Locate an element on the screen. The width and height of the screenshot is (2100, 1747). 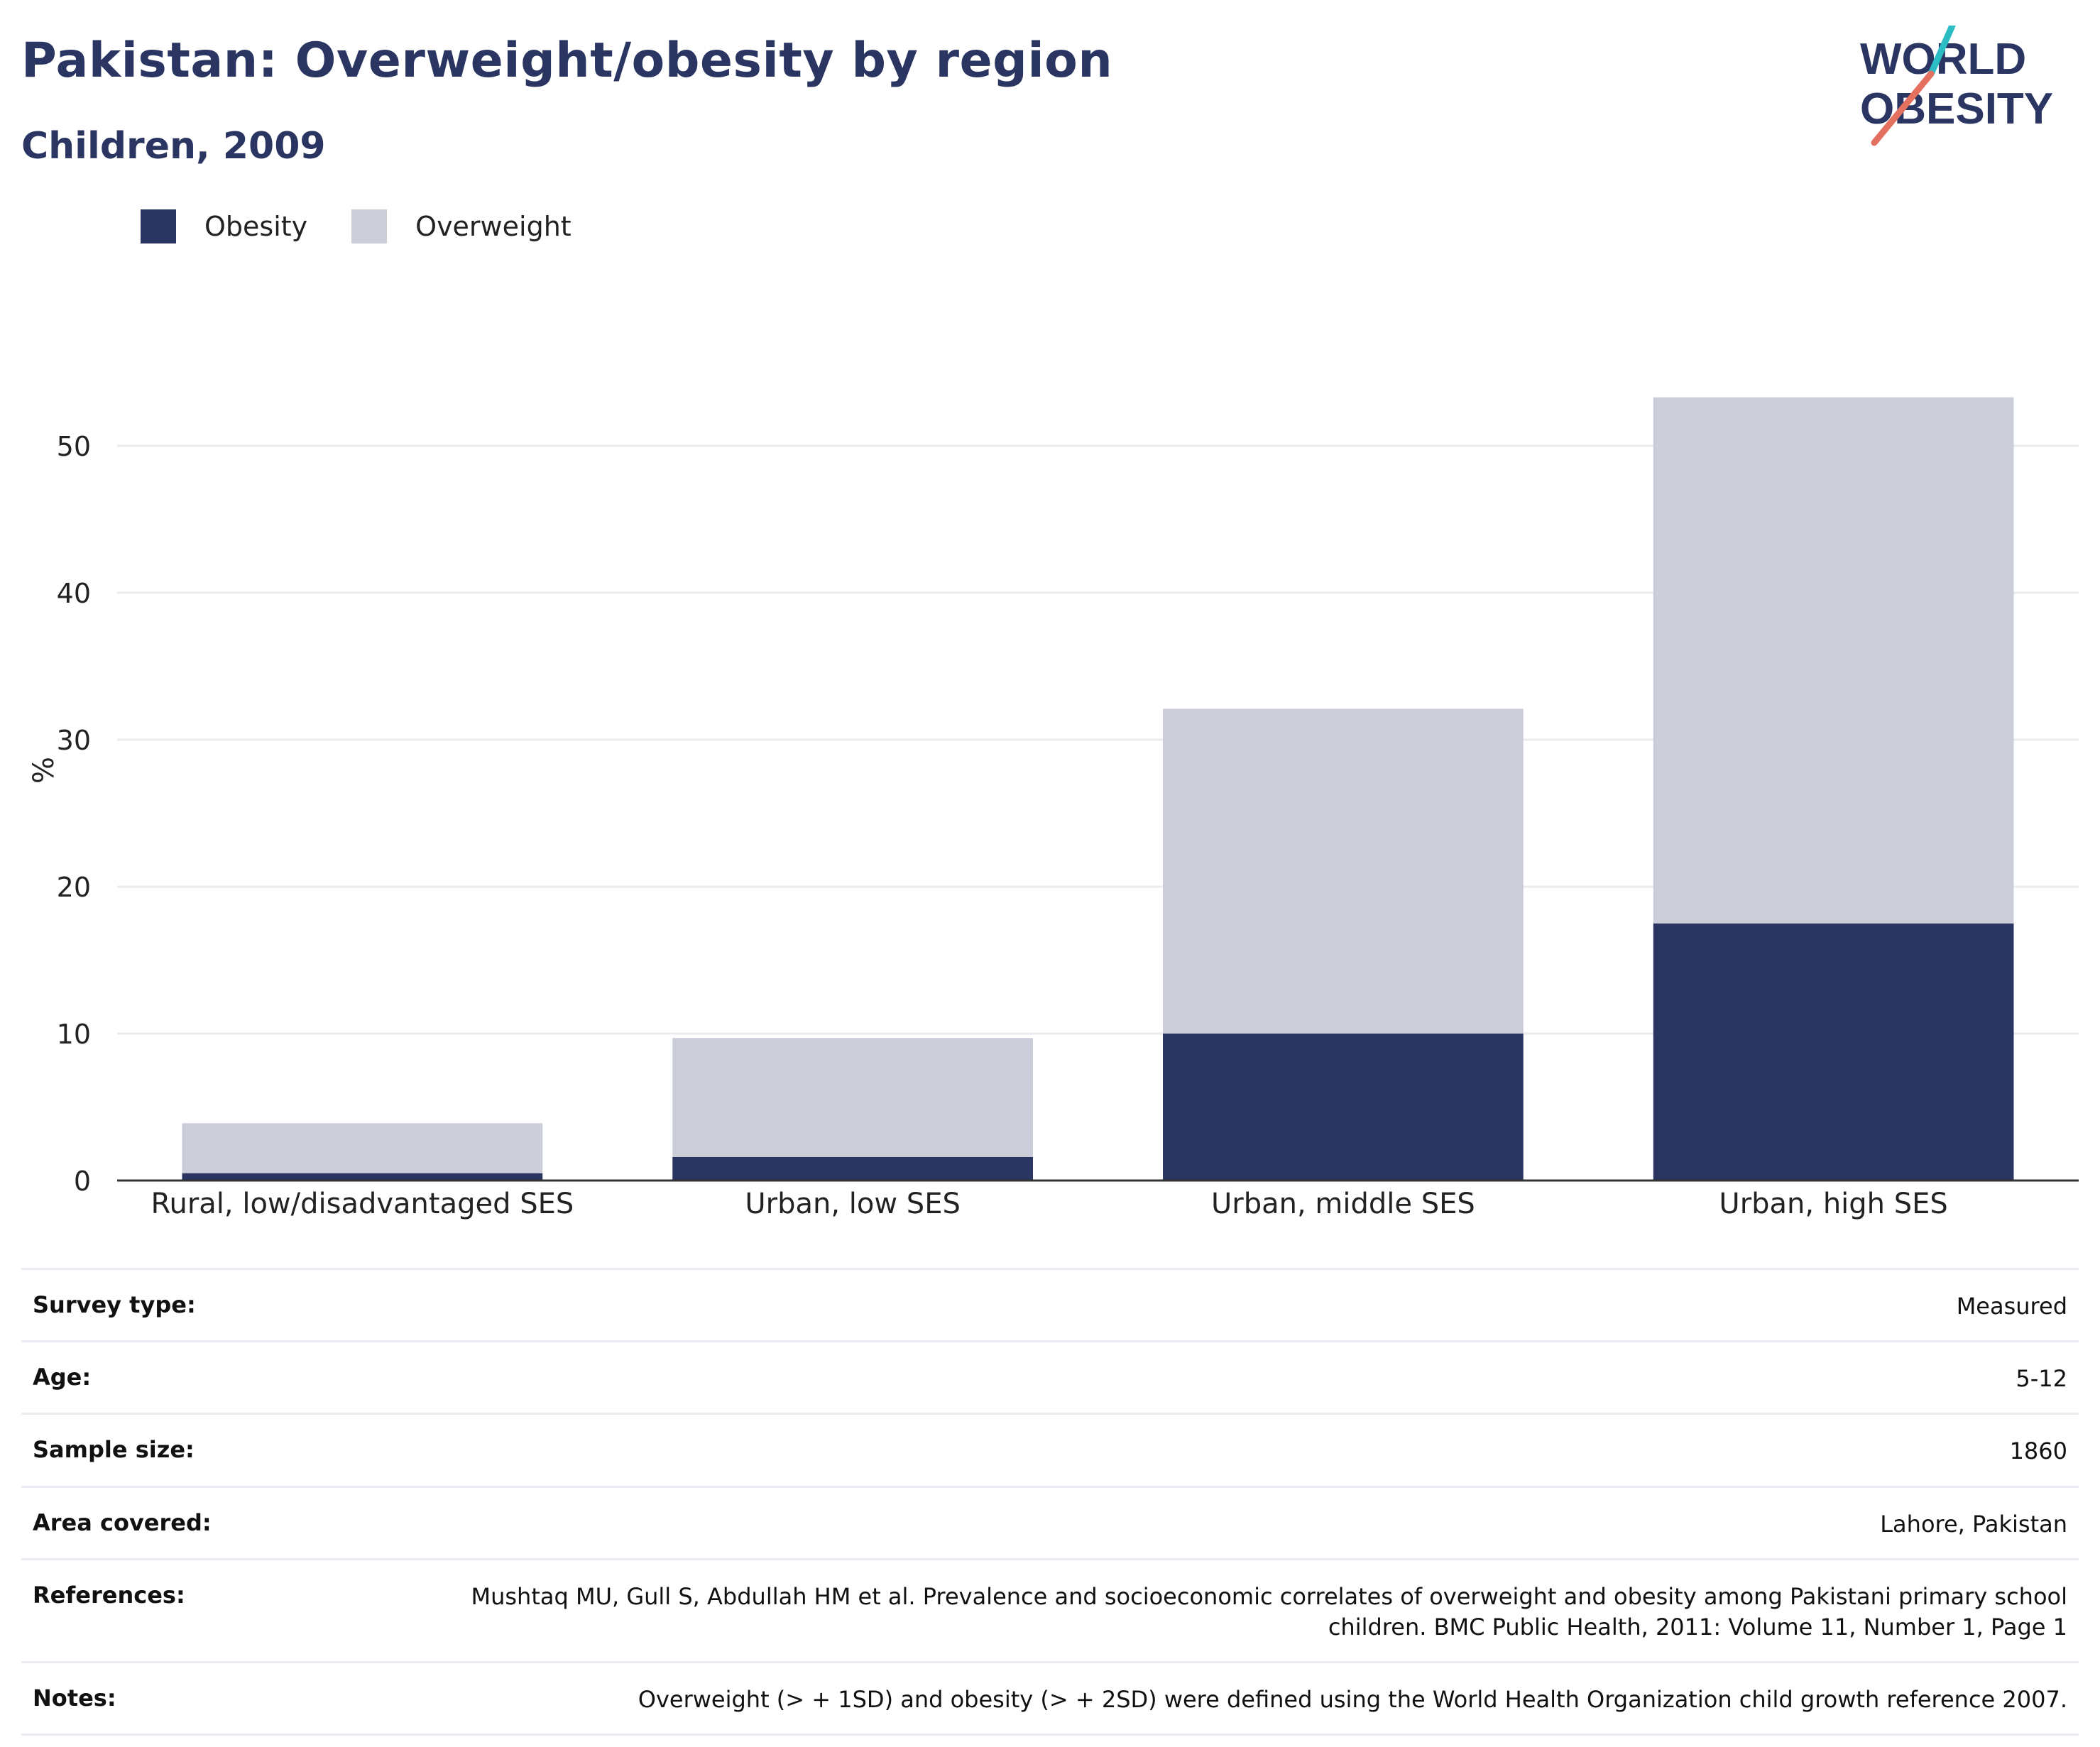
x-tick-label-3: Urban, high SES is located at coordinates (1833, 1204).